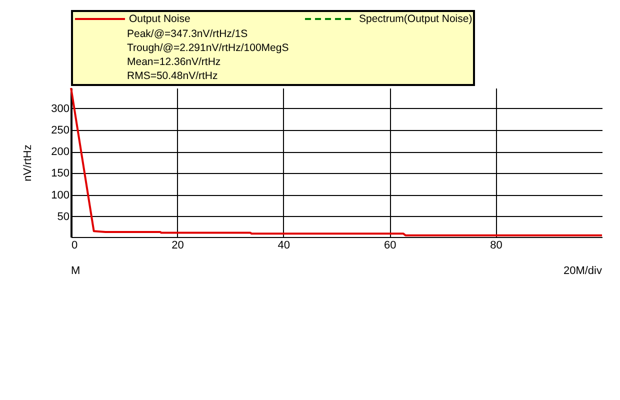  Describe the element at coordinates (496, 246) in the screenshot. I see `x-tick-label: 80` at that location.